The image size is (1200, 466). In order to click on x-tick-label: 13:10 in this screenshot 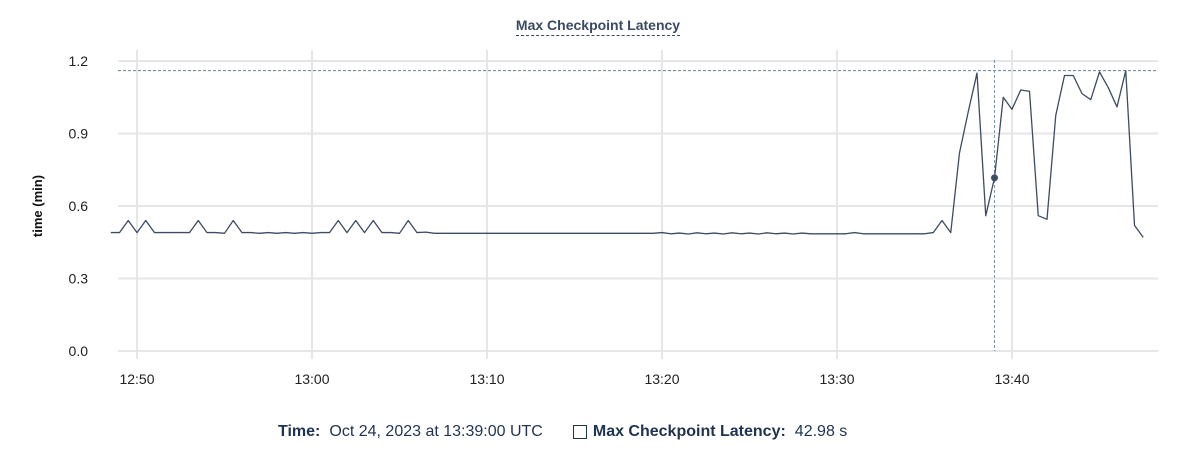, I will do `click(486, 379)`.